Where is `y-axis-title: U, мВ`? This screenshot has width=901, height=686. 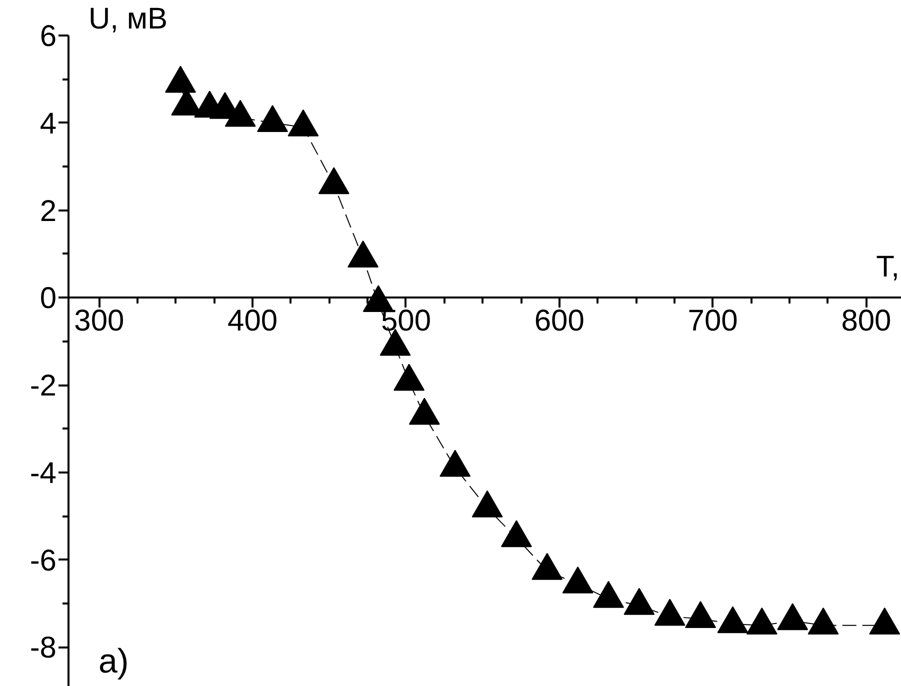
y-axis-title: U, мВ is located at coordinates (128, 19).